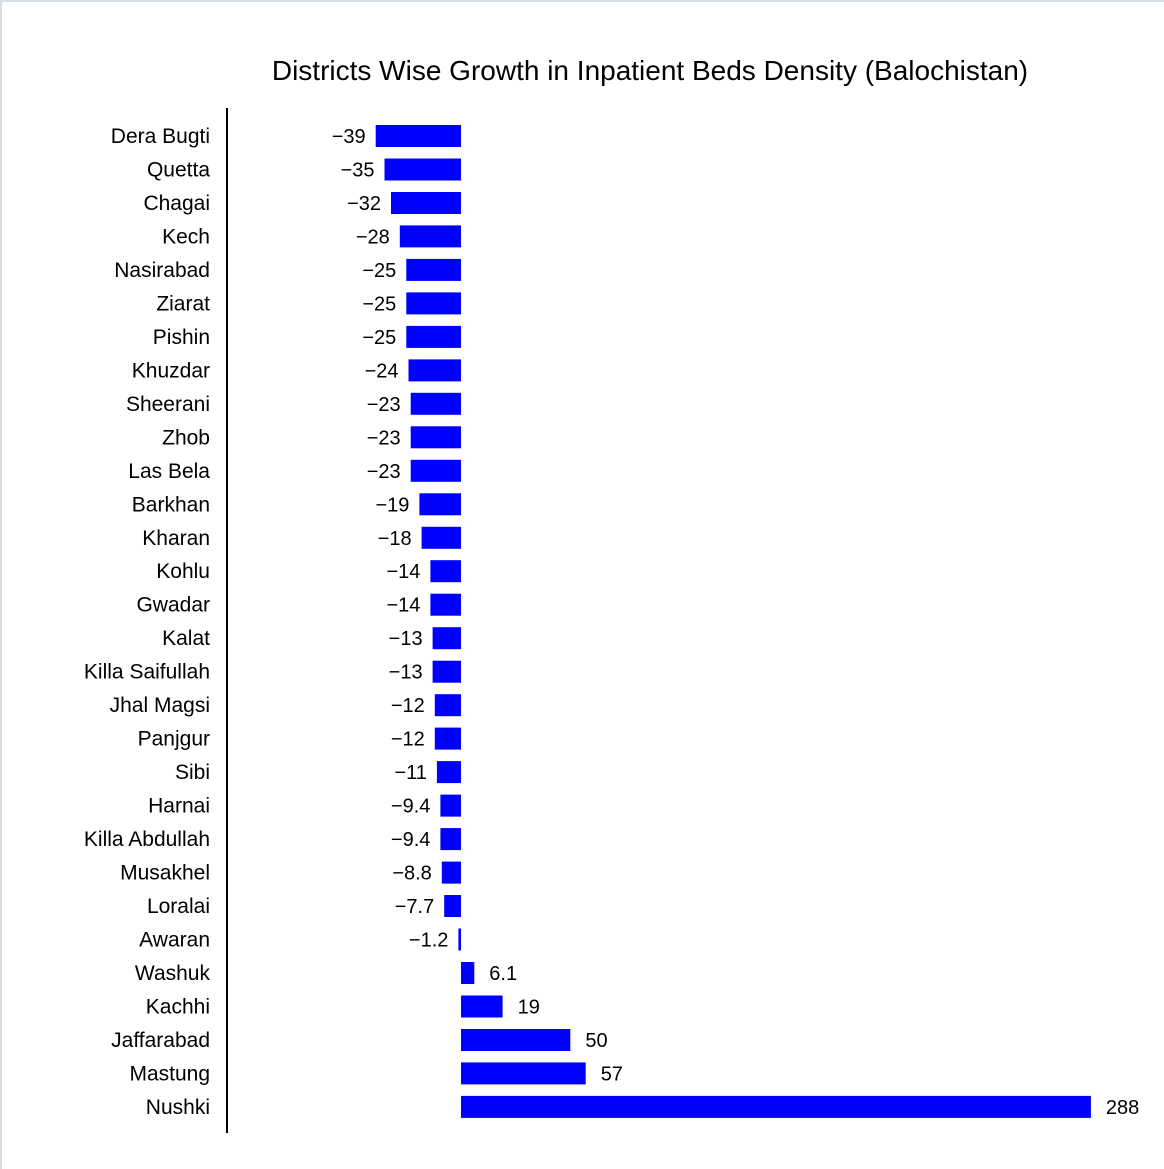 Image resolution: width=1164 pixels, height=1169 pixels. What do you see at coordinates (364, 204) in the screenshot?
I see `value-label: −32` at bounding box center [364, 204].